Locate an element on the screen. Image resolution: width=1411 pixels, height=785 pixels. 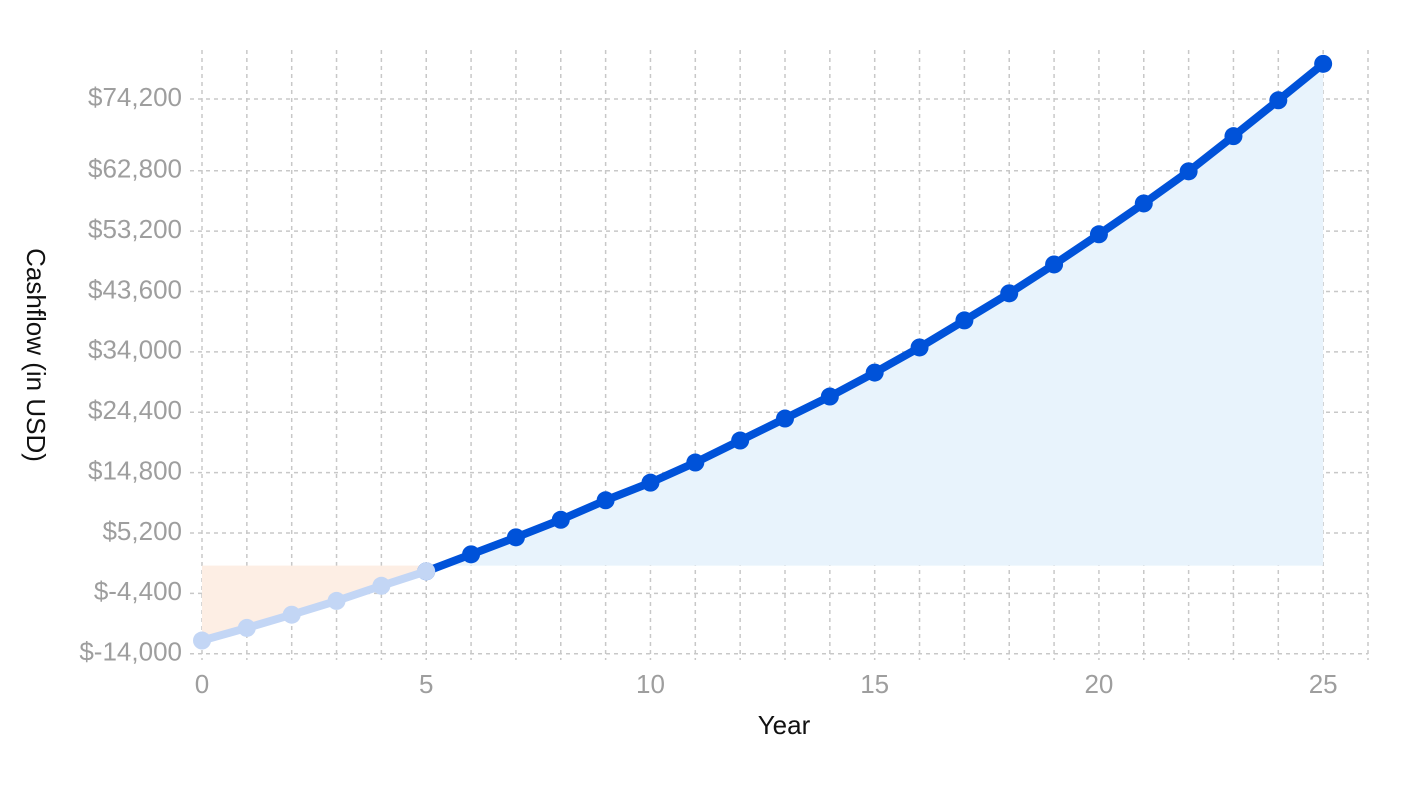
x-tick-label: 20 is located at coordinates (1098, 684).